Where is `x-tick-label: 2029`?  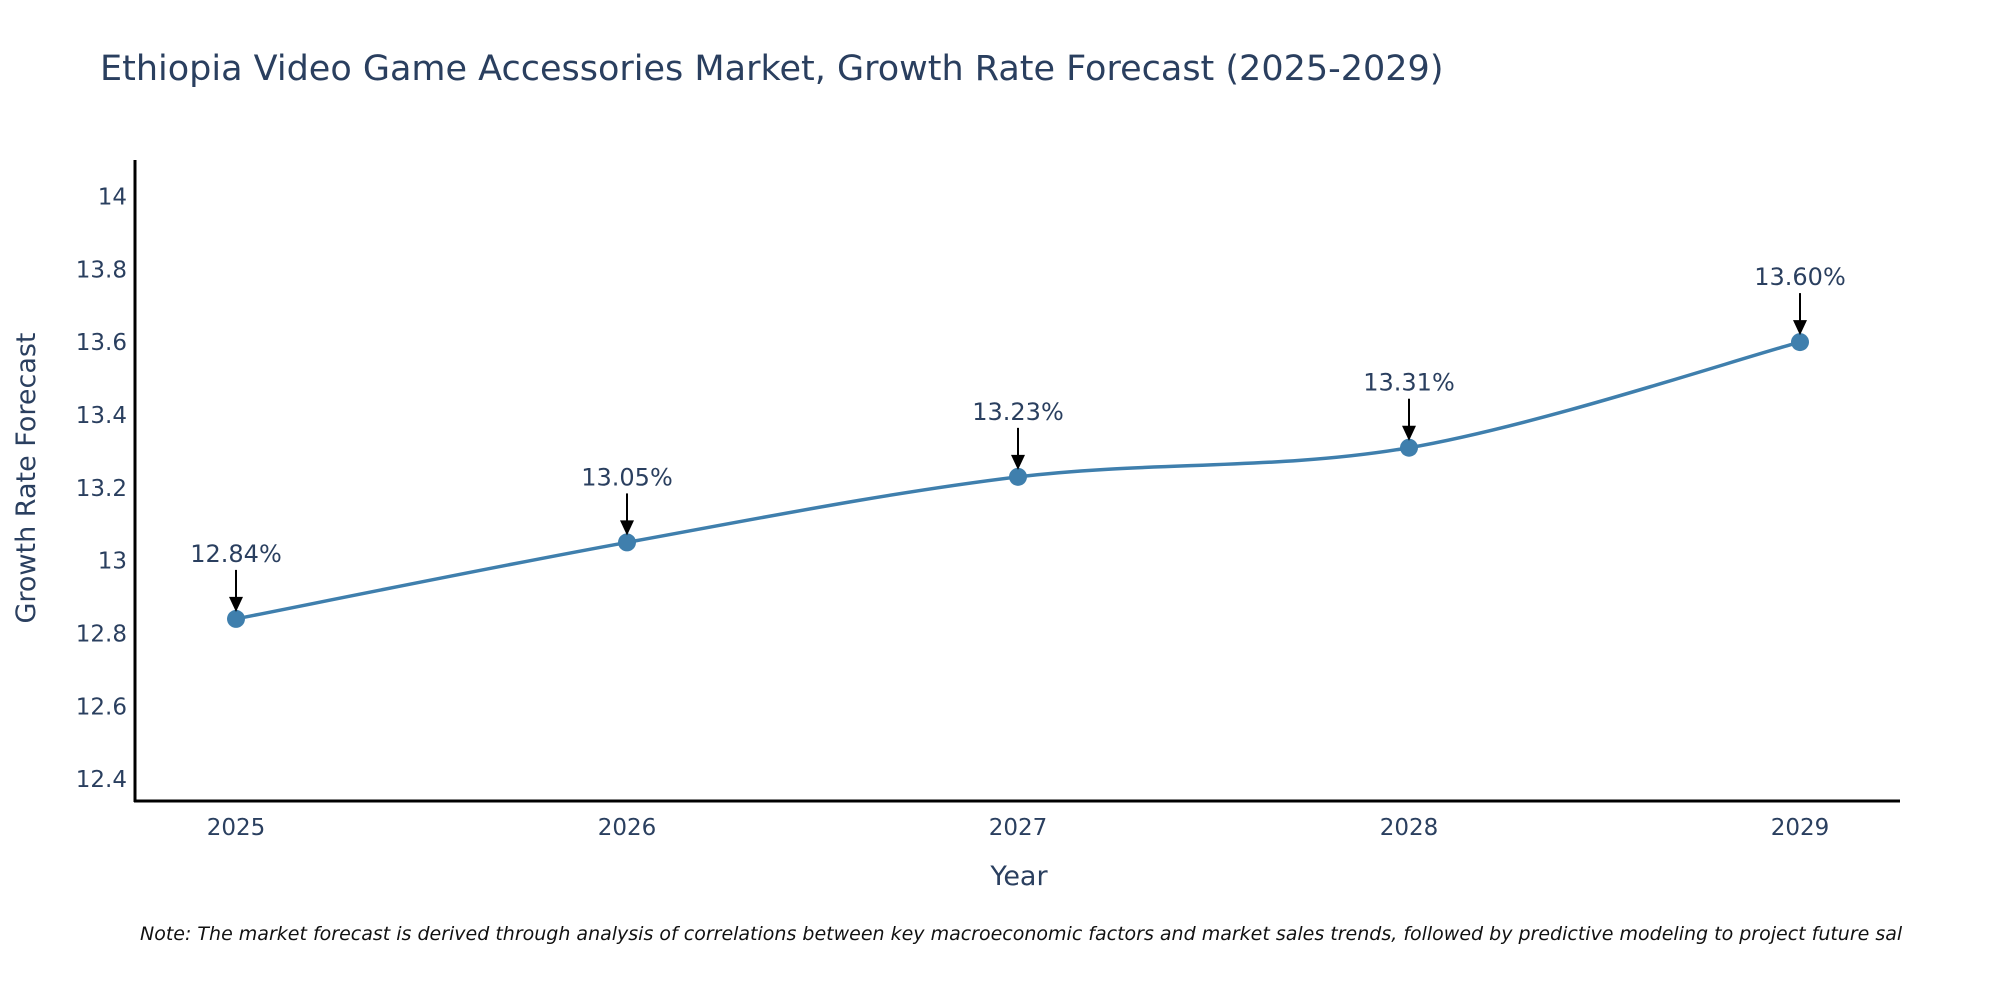
x-tick-label: 2029 is located at coordinates (1800, 828).